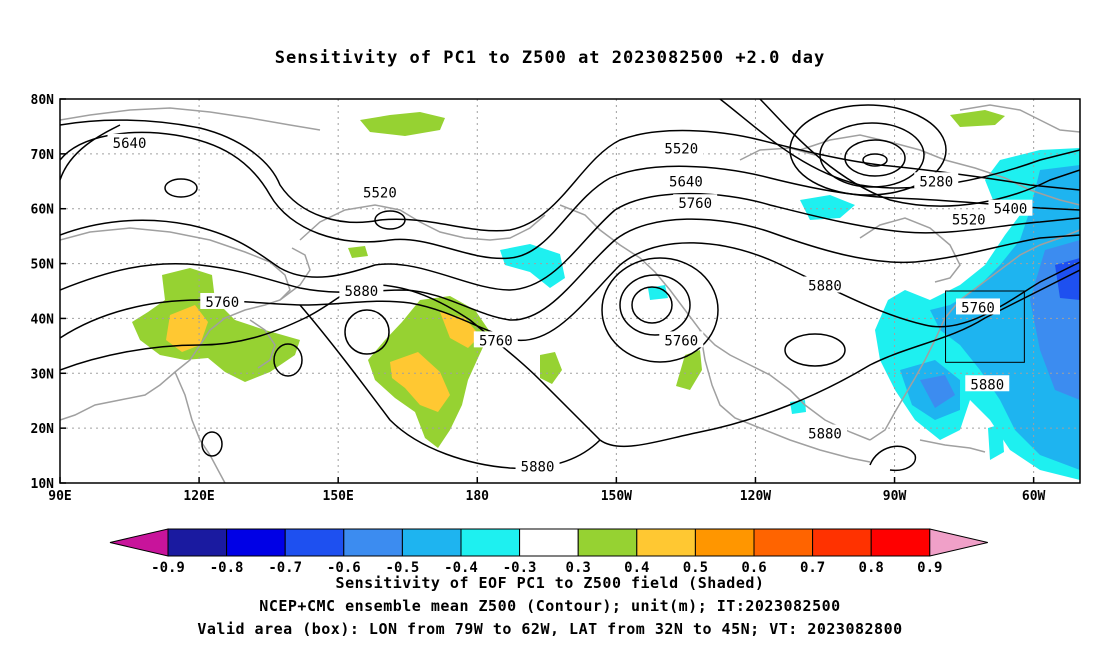 Image resolution: width=1100 pixels, height=650 pixels. I want to click on contour-label: 5400, so click(1011, 210).